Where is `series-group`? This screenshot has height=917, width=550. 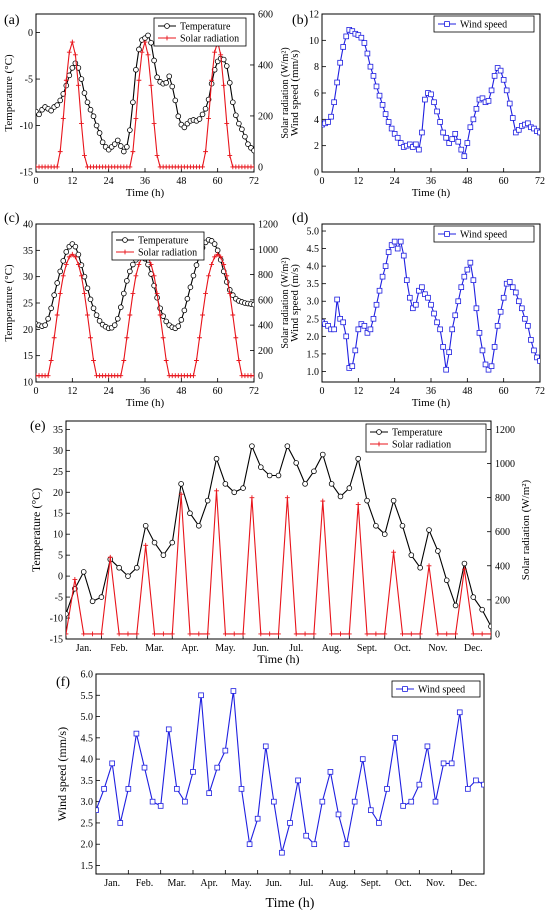
series-group is located at coordinates (290, 772).